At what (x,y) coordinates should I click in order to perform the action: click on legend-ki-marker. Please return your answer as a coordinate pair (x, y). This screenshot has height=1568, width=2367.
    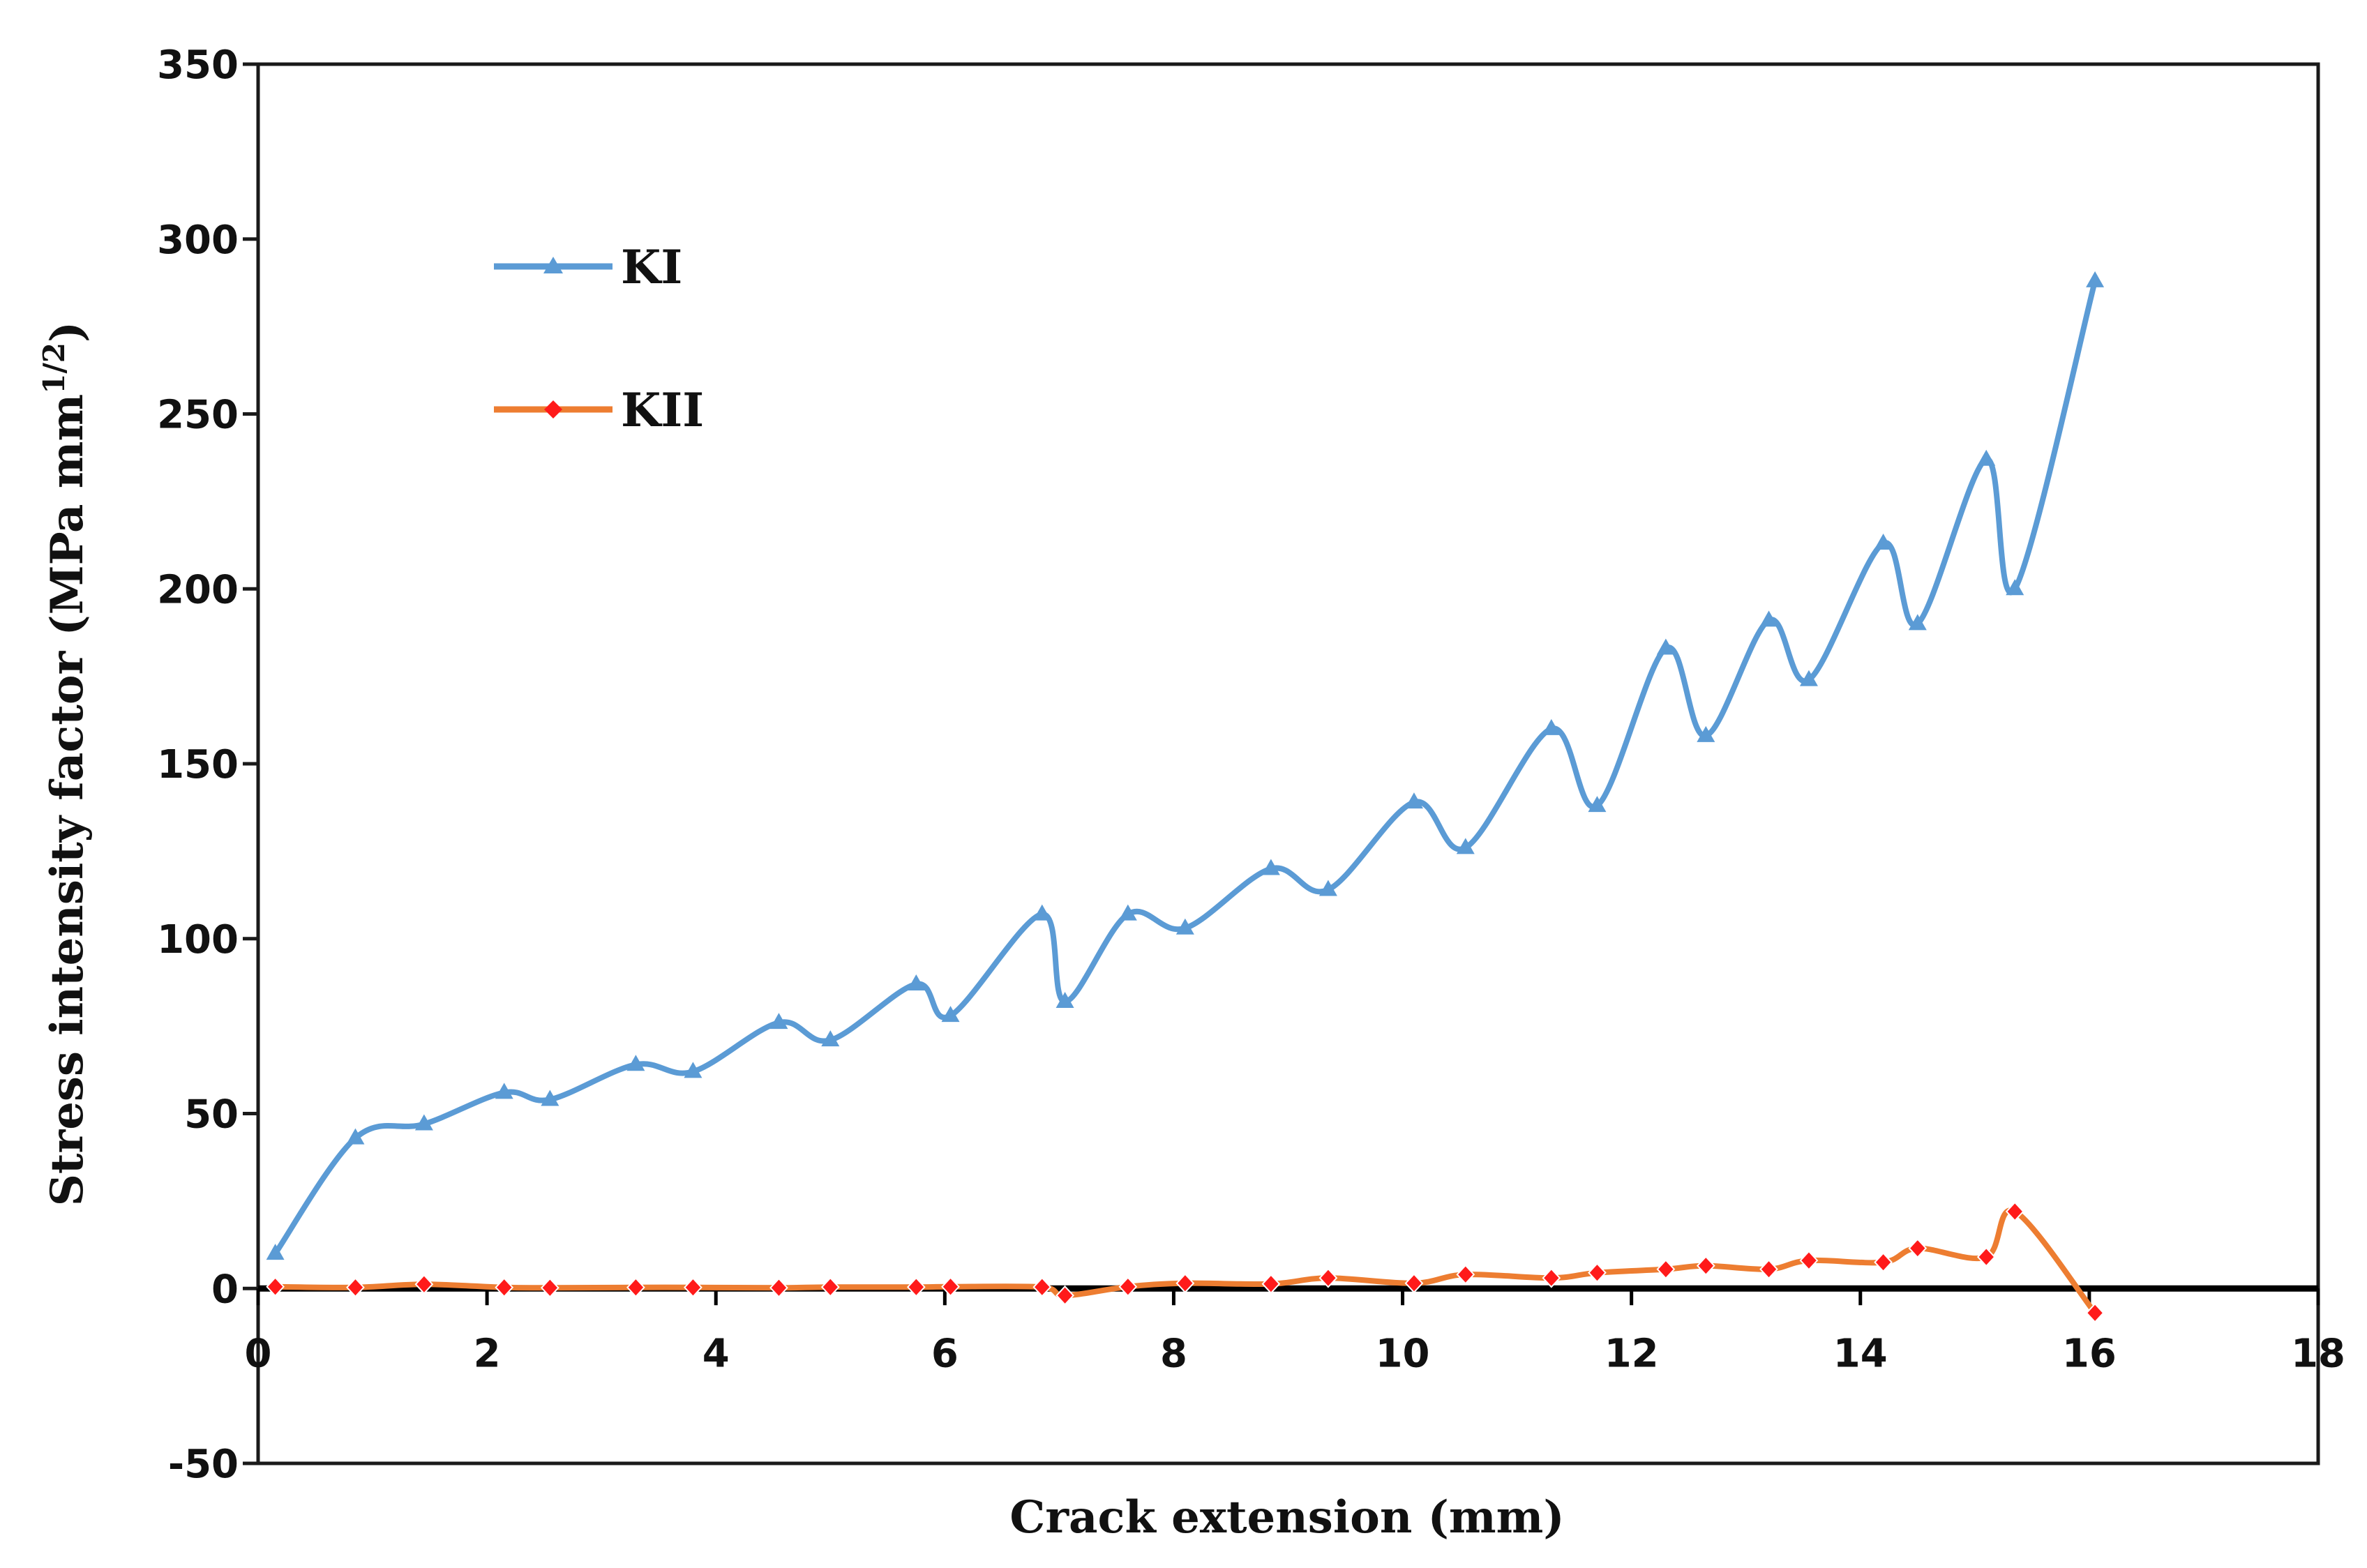
    Looking at the image, I should click on (553, 265).